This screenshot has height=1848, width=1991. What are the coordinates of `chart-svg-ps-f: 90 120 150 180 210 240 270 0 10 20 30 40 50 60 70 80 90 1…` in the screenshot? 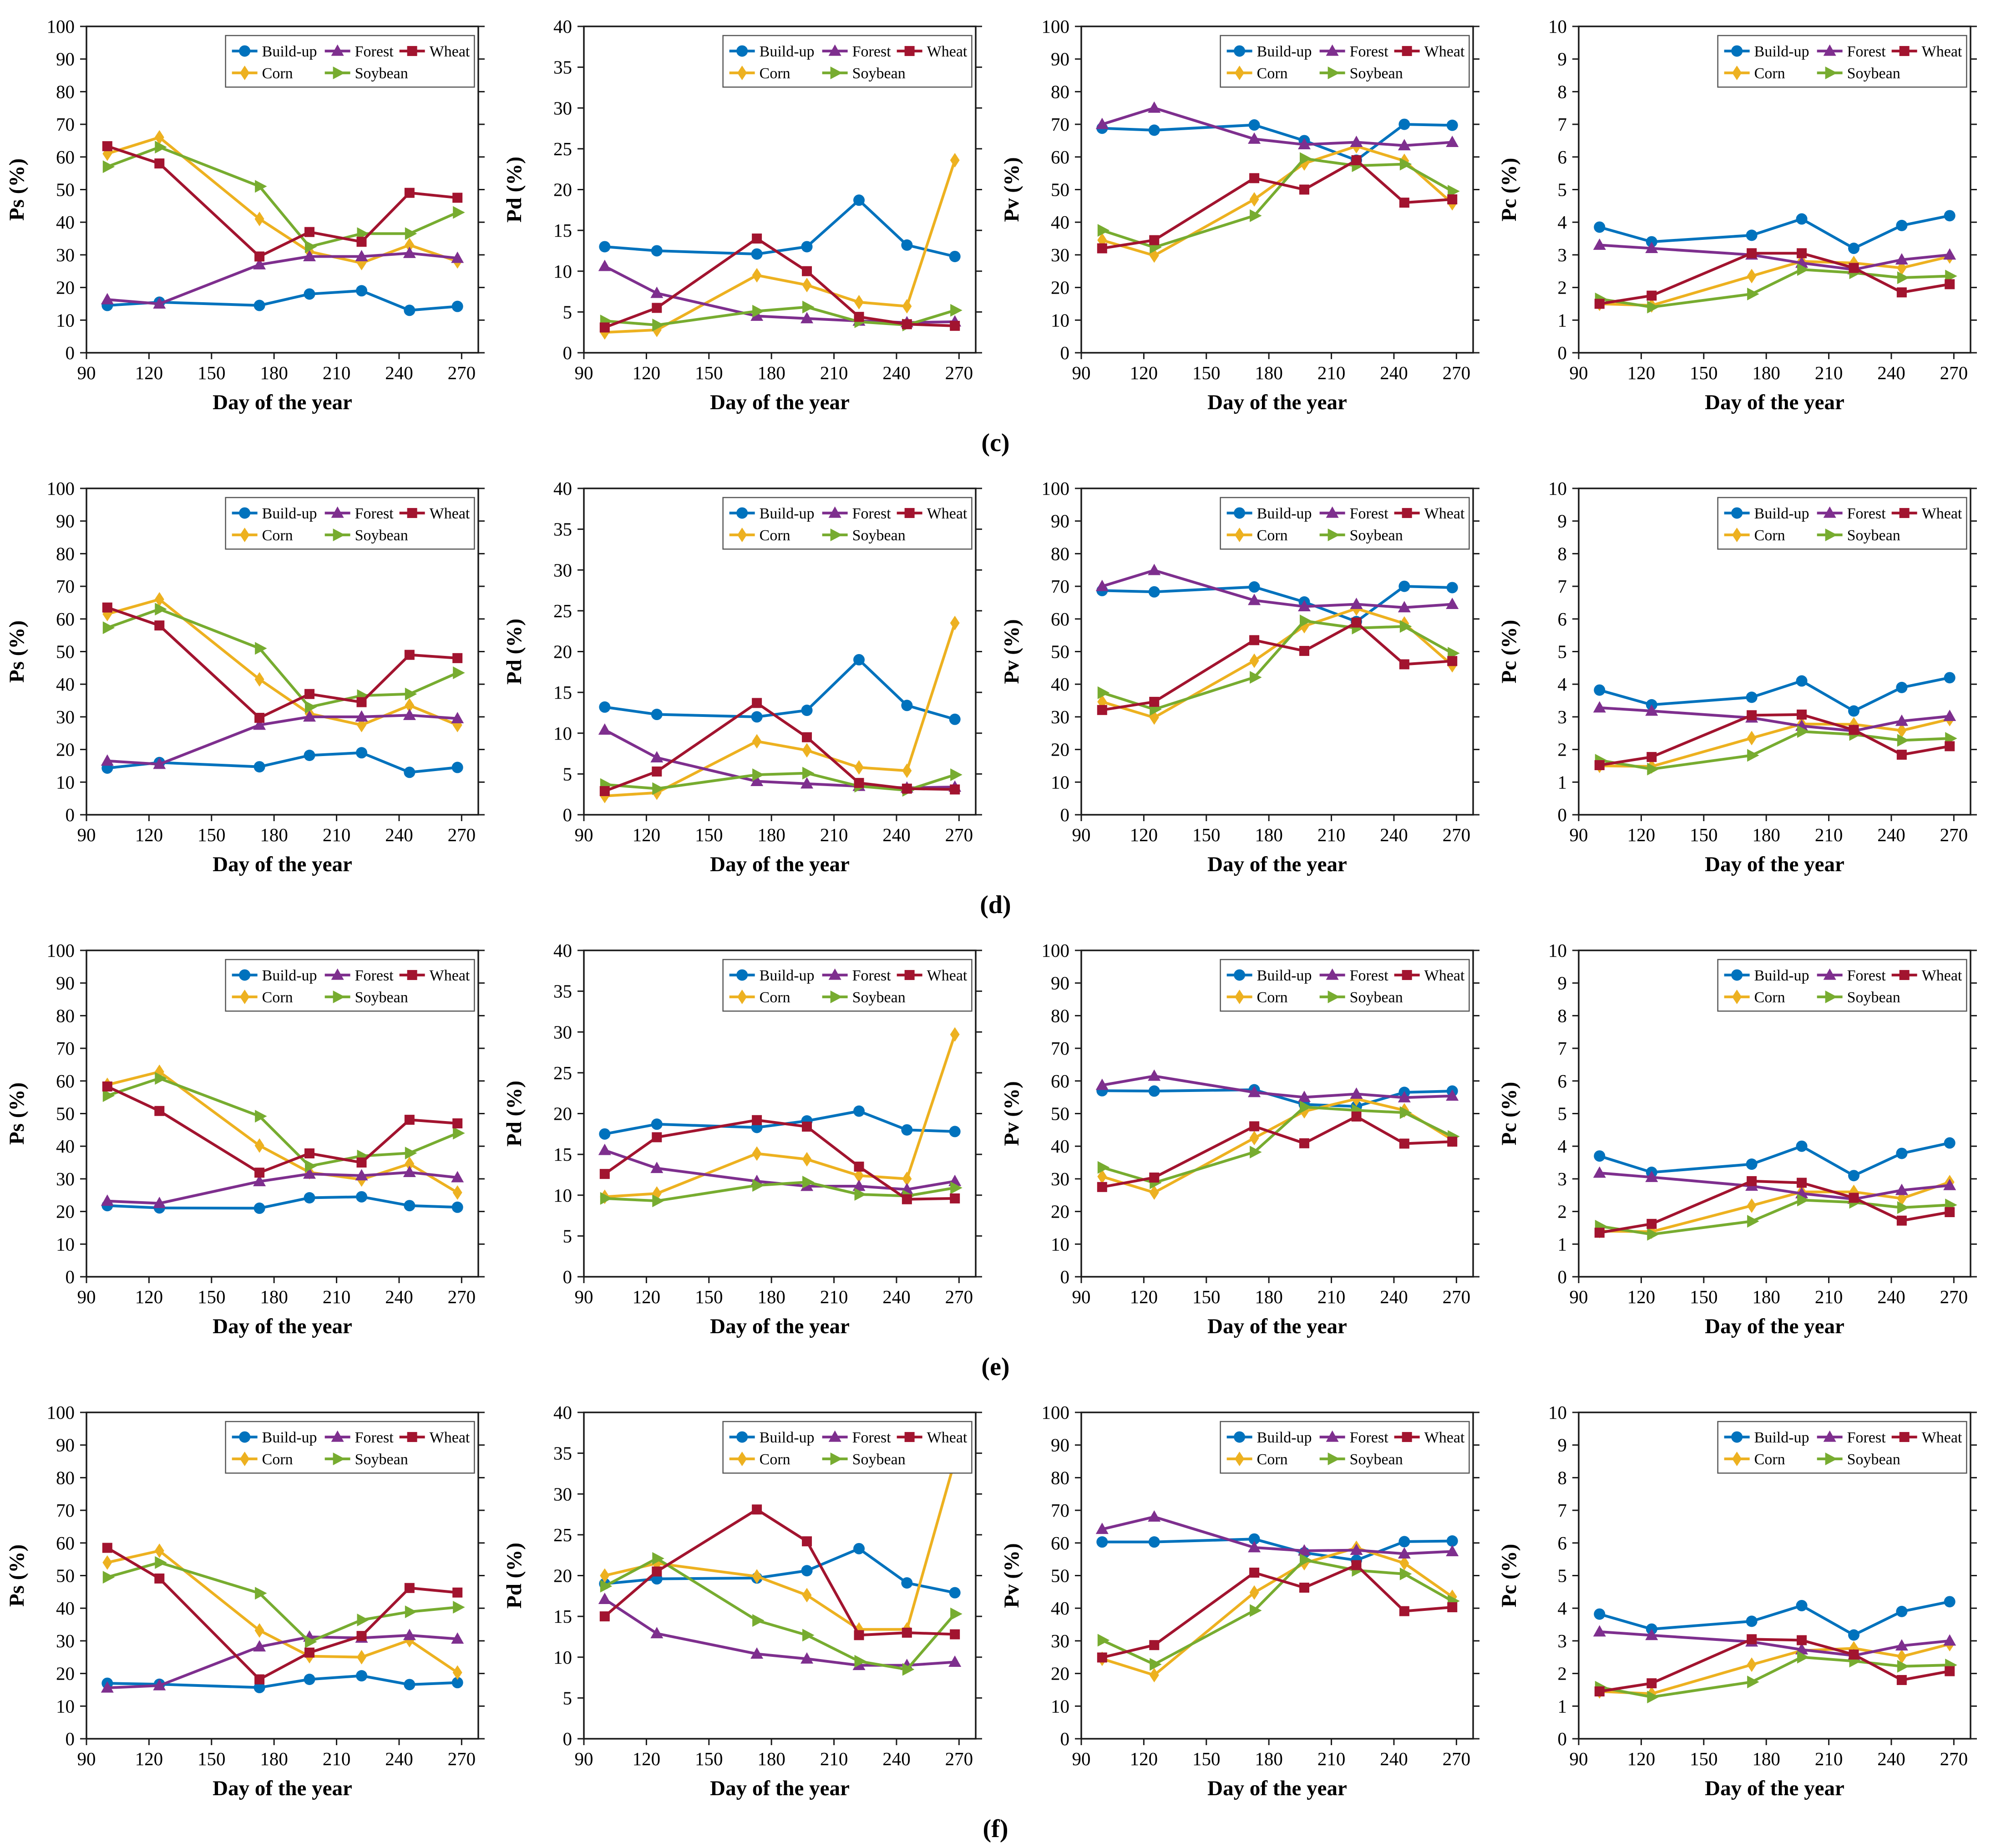 It's located at (245, 1601).